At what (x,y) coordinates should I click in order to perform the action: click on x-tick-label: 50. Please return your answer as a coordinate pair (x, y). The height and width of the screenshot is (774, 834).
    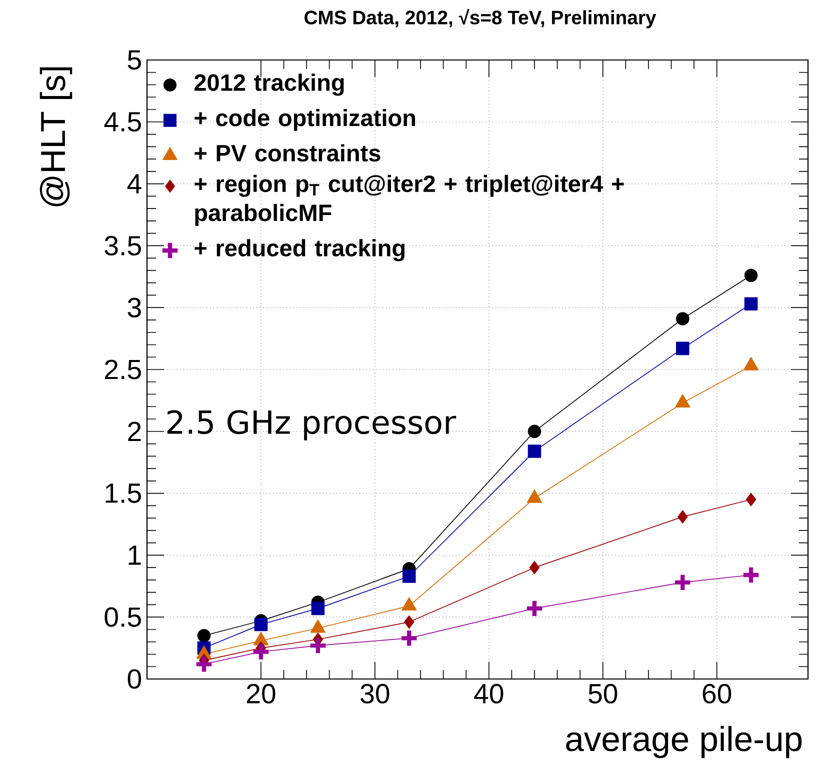
    Looking at the image, I should click on (603, 694).